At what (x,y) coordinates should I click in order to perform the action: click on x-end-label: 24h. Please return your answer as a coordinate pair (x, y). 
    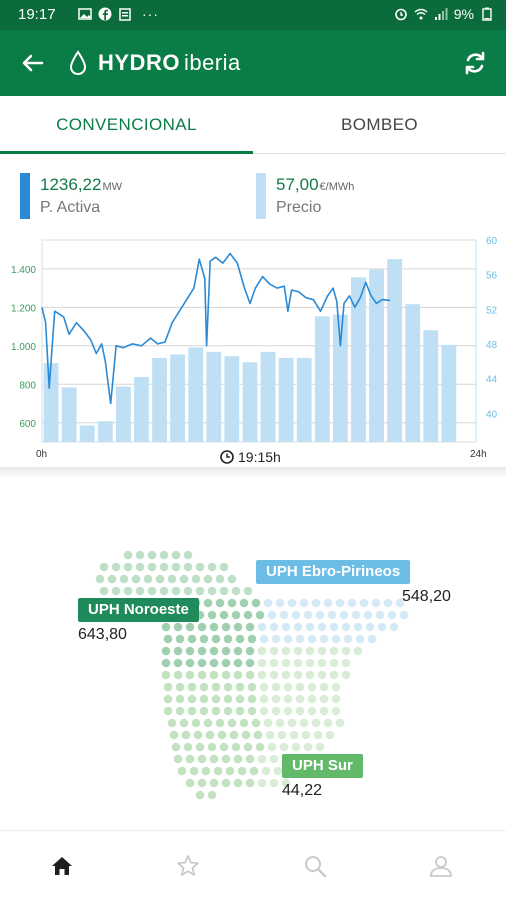
    Looking at the image, I should click on (478, 454).